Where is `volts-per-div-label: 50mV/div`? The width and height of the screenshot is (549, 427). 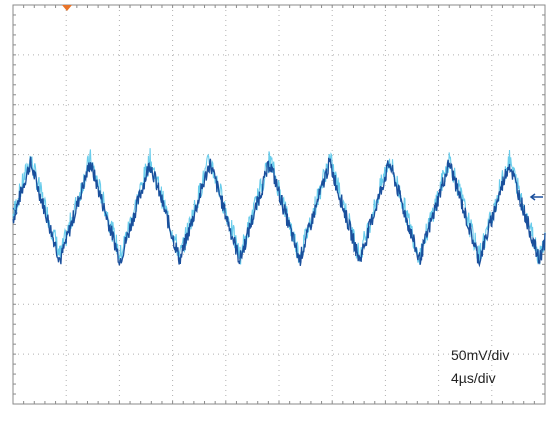
volts-per-div-label: 50mV/div is located at coordinates (480, 355).